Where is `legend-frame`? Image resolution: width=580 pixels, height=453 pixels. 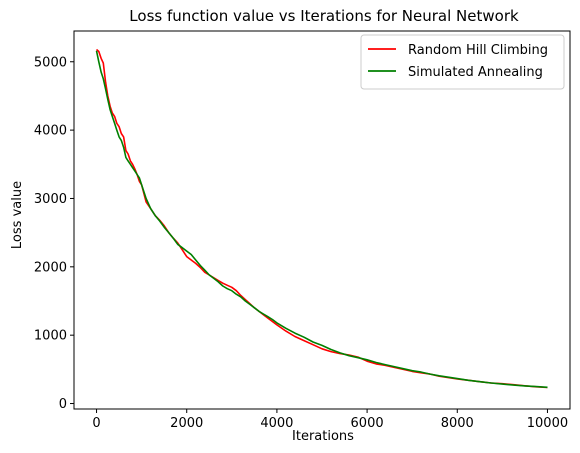
legend-frame is located at coordinates (462, 62).